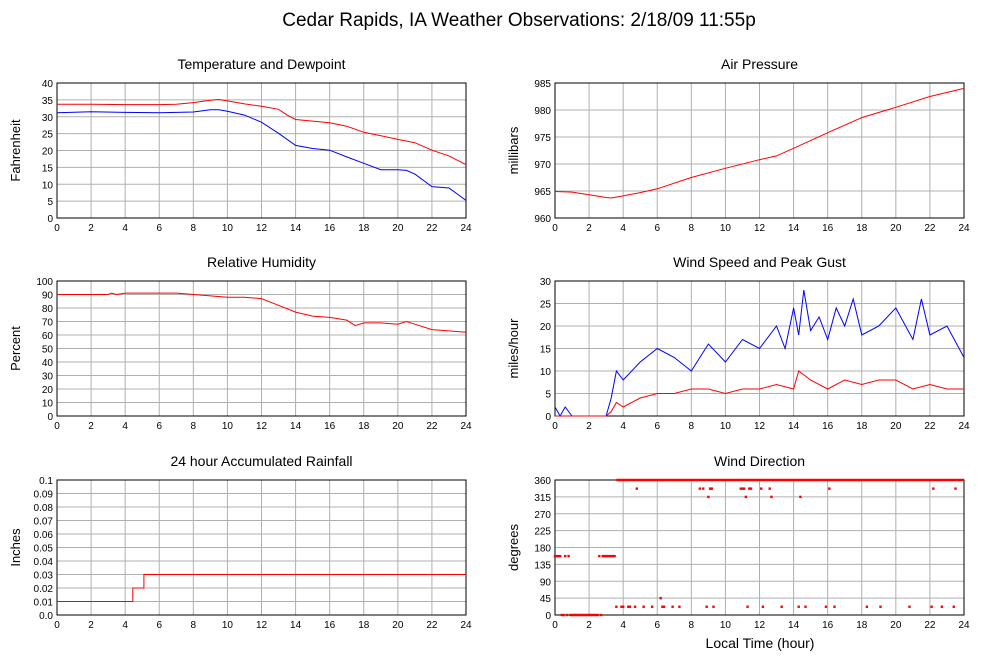 The width and height of the screenshot is (999, 659). I want to click on chart-title: Wind Speed and Peak Gust, so click(759, 262).